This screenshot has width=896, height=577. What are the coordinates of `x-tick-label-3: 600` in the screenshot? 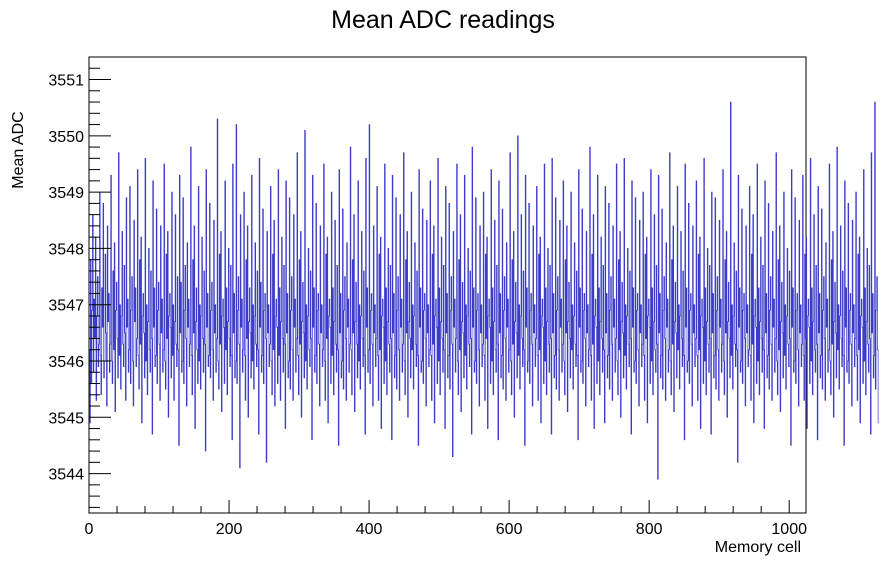 It's located at (509, 529).